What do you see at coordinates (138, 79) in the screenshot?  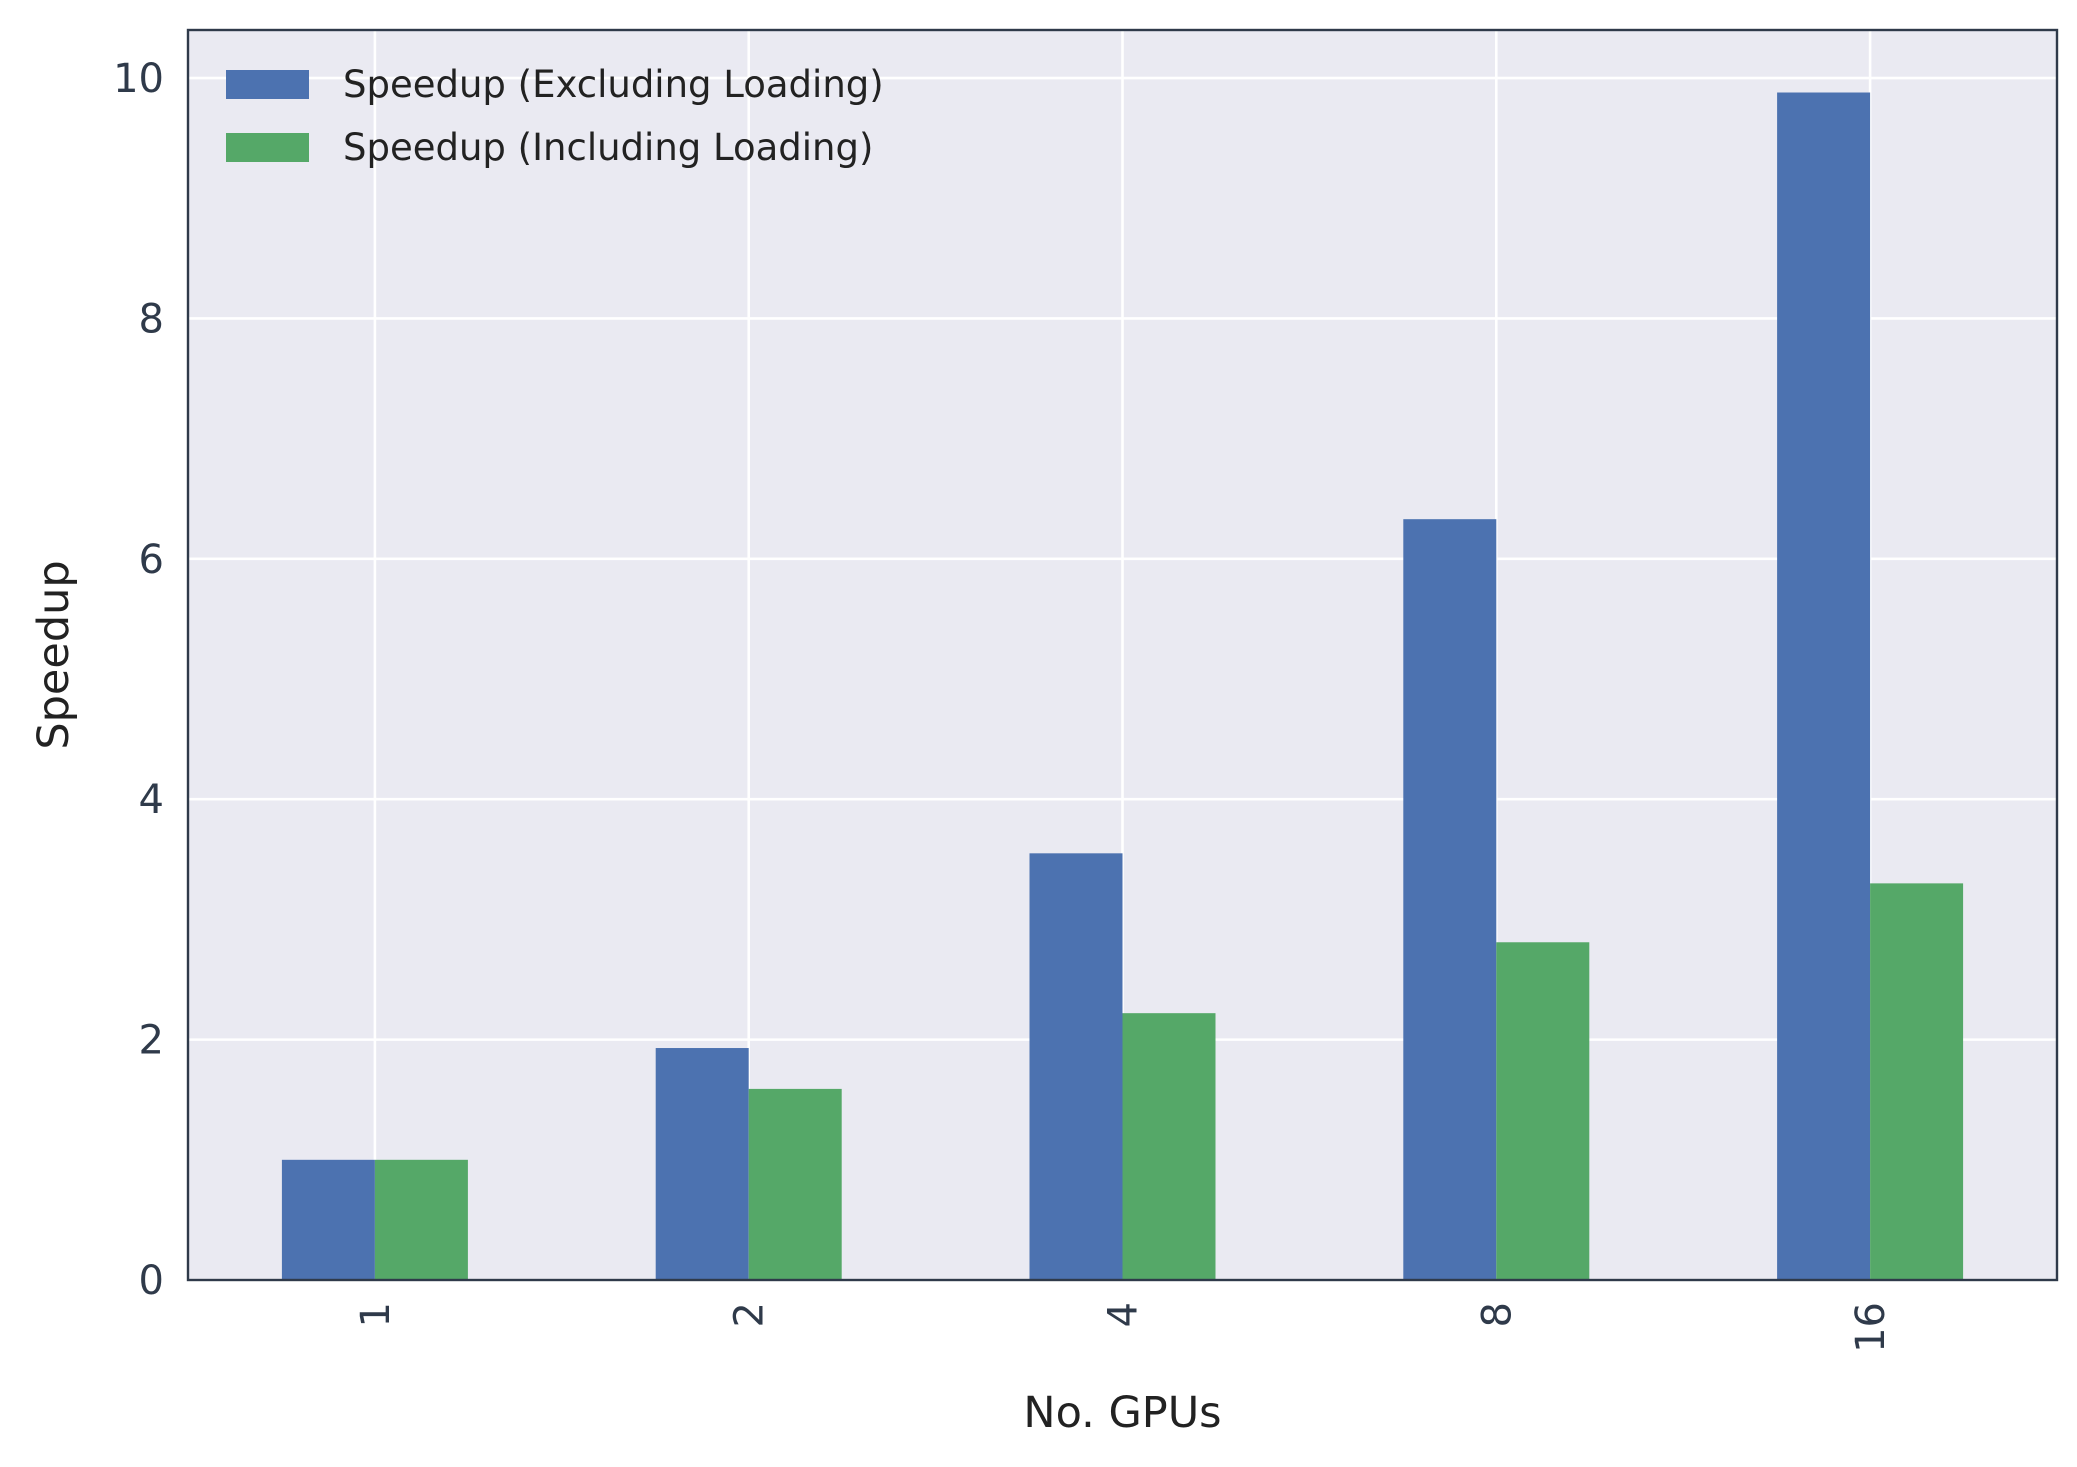 I see `y-tick-label: 10` at bounding box center [138, 79].